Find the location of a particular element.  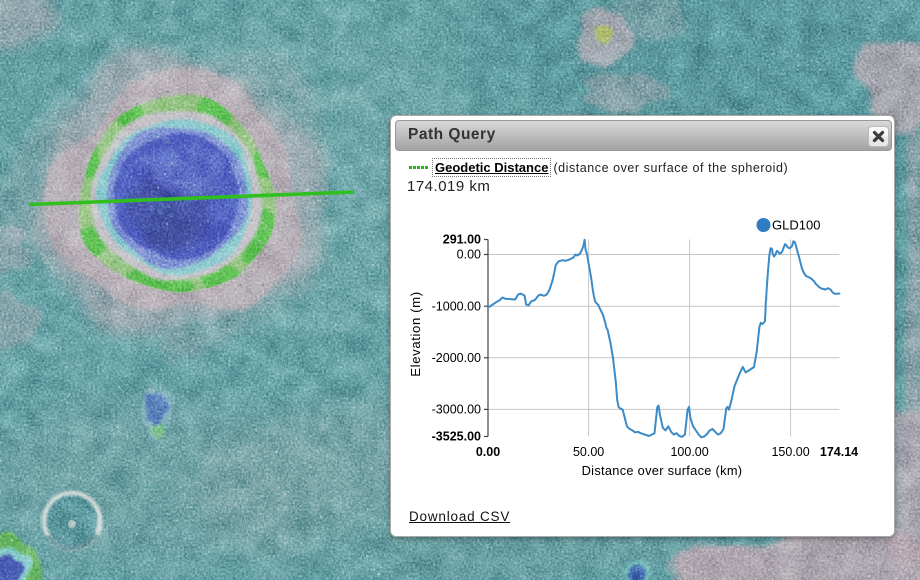

svg-text: 291.00 is located at coordinates (462, 240).